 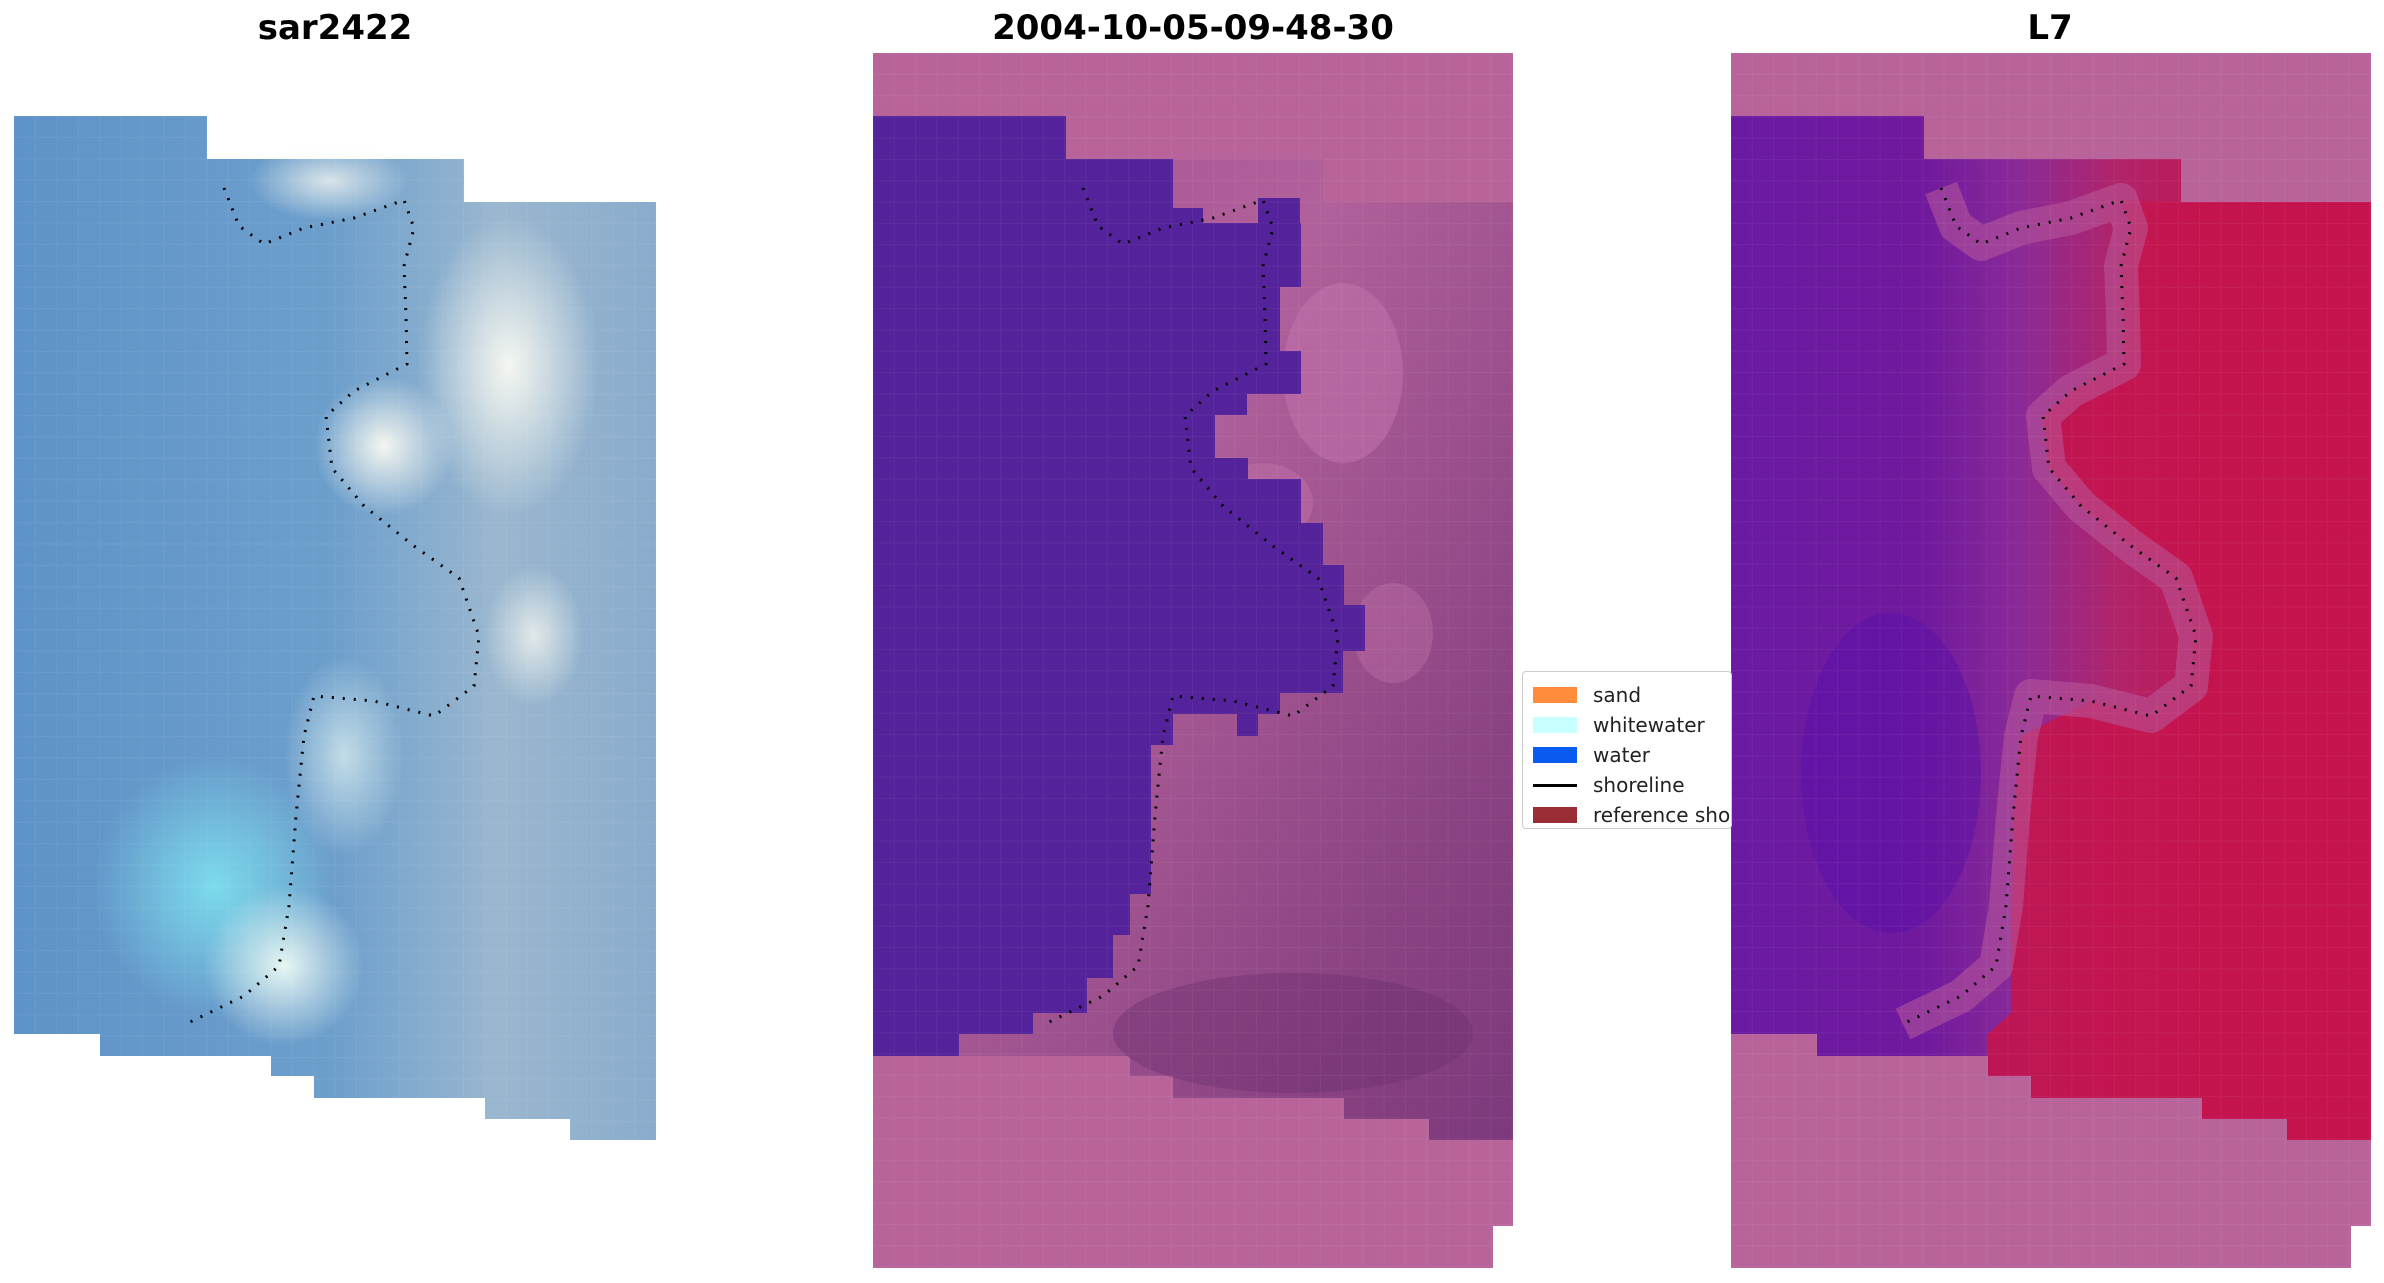 What do you see at coordinates (1649, 725) in the screenshot?
I see `legend-label: whitewater` at bounding box center [1649, 725].